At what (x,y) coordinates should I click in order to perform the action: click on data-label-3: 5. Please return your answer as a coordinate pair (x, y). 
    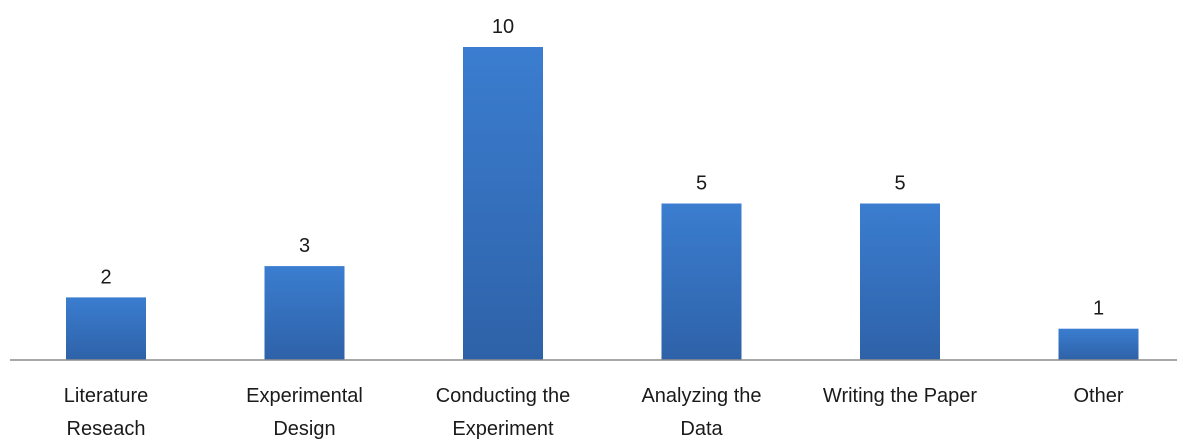
    Looking at the image, I should click on (701, 184).